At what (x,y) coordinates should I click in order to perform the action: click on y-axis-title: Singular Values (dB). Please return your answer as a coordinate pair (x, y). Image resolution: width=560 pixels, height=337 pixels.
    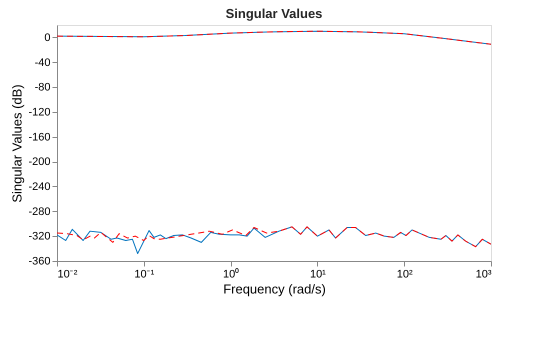
    Looking at the image, I should click on (16, 143).